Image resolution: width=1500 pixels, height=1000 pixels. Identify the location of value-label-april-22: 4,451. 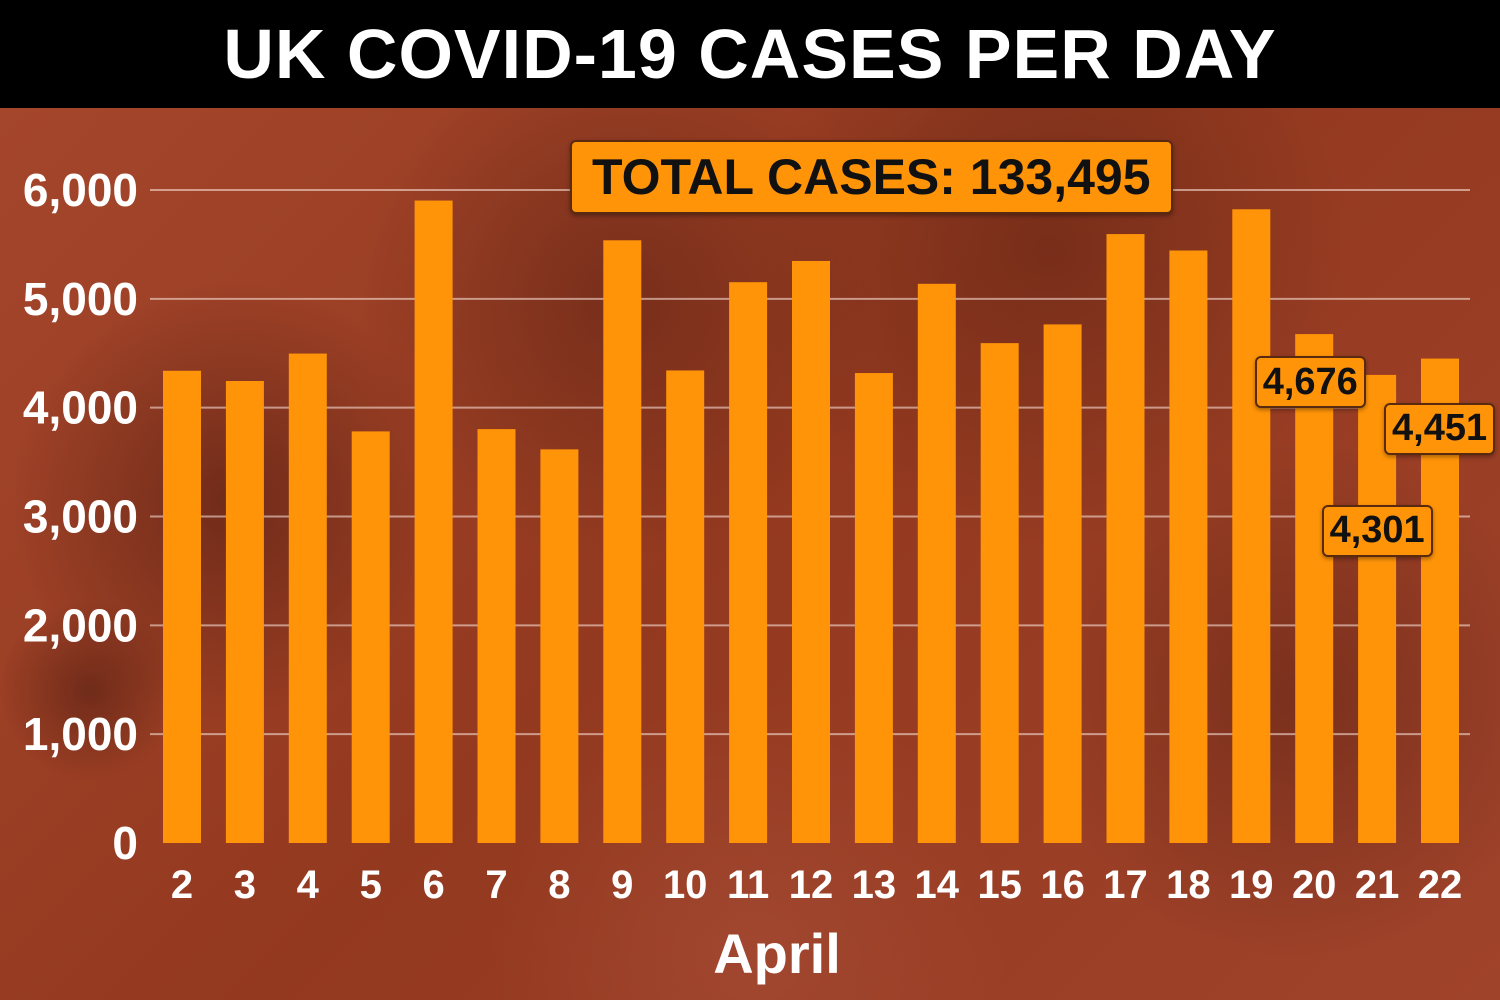
(1440, 428).